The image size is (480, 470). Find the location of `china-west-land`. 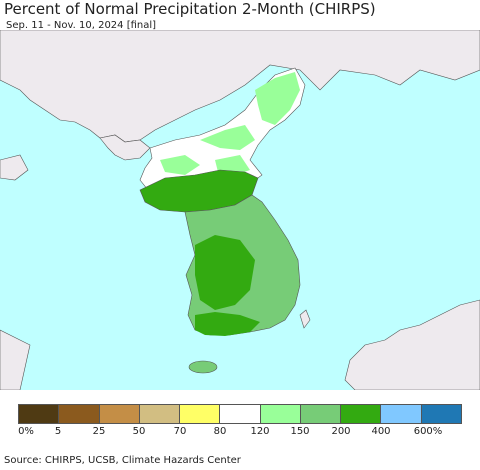

china-west-land is located at coordinates (14, 167).